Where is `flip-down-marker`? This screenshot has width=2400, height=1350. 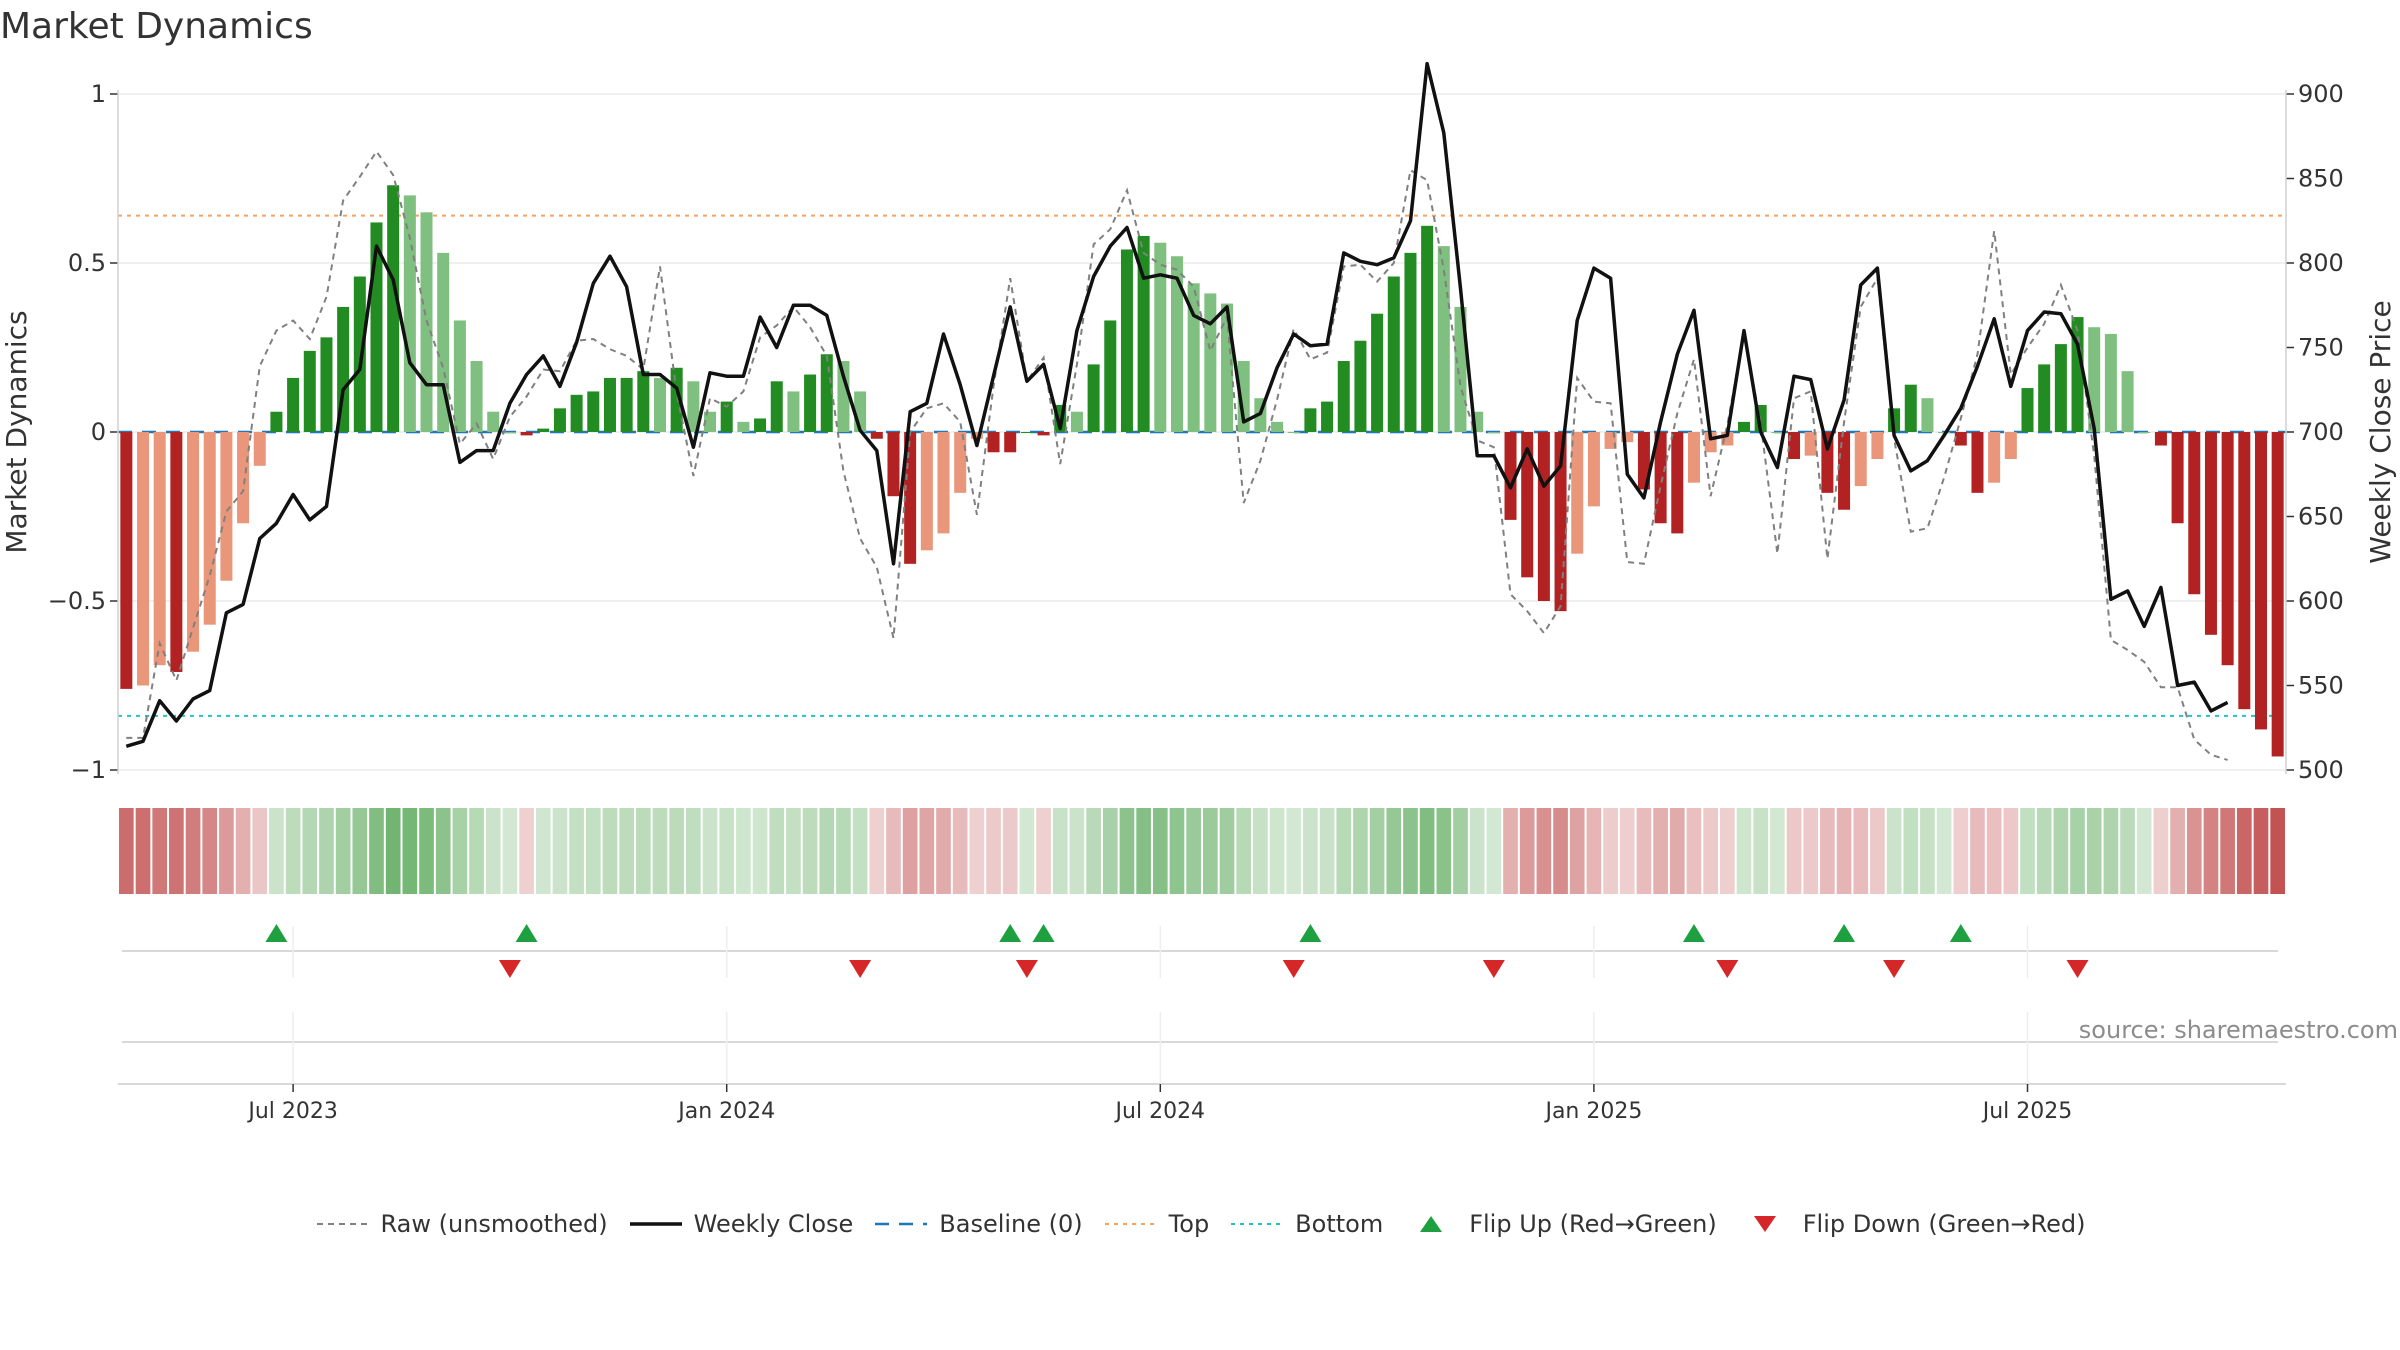 flip-down-marker is located at coordinates (860, 969).